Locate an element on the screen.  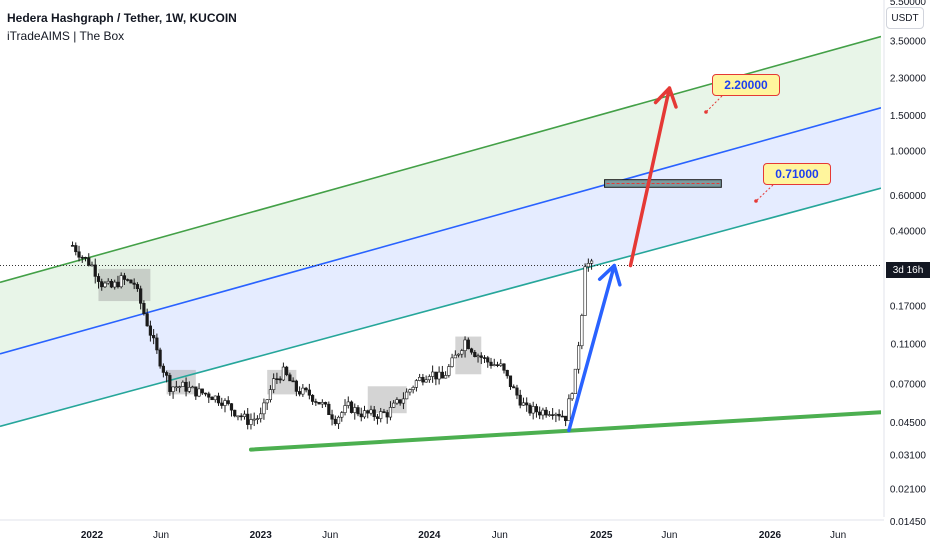
blue-arrow-head is located at coordinates (609, 275).